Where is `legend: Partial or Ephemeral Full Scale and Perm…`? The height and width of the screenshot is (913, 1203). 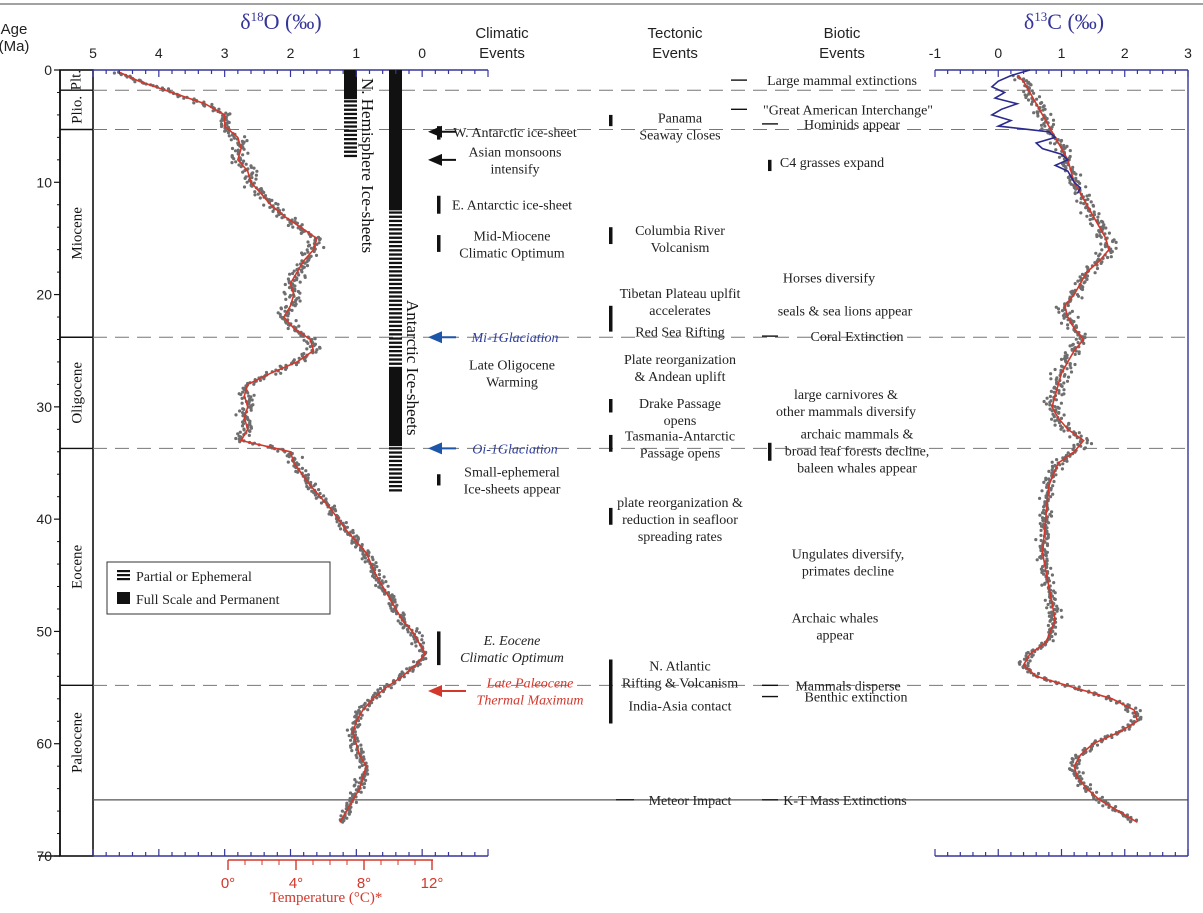
legend: Partial or Ephemeral Full Scale and Perm… is located at coordinates (218, 588).